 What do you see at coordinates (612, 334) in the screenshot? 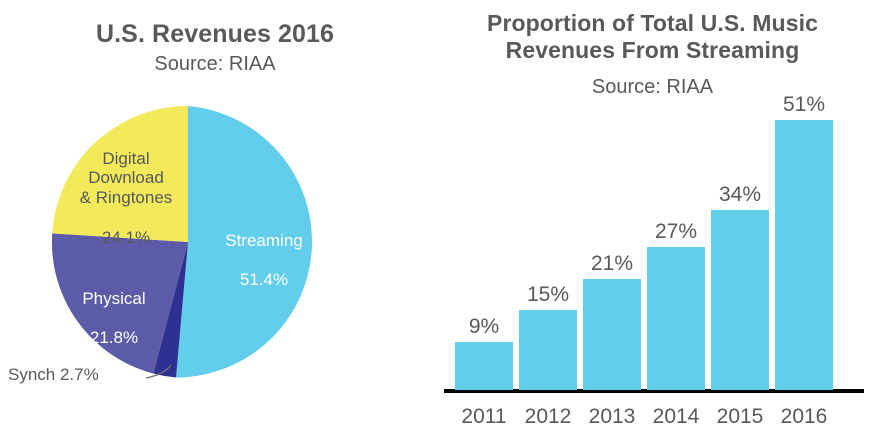
I see `bar-2013` at bounding box center [612, 334].